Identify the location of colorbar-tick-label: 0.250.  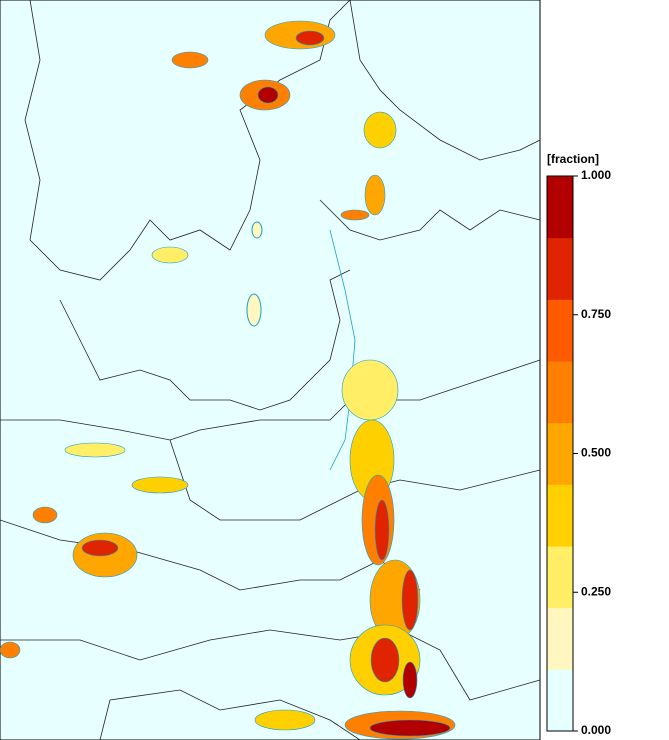
(596, 591).